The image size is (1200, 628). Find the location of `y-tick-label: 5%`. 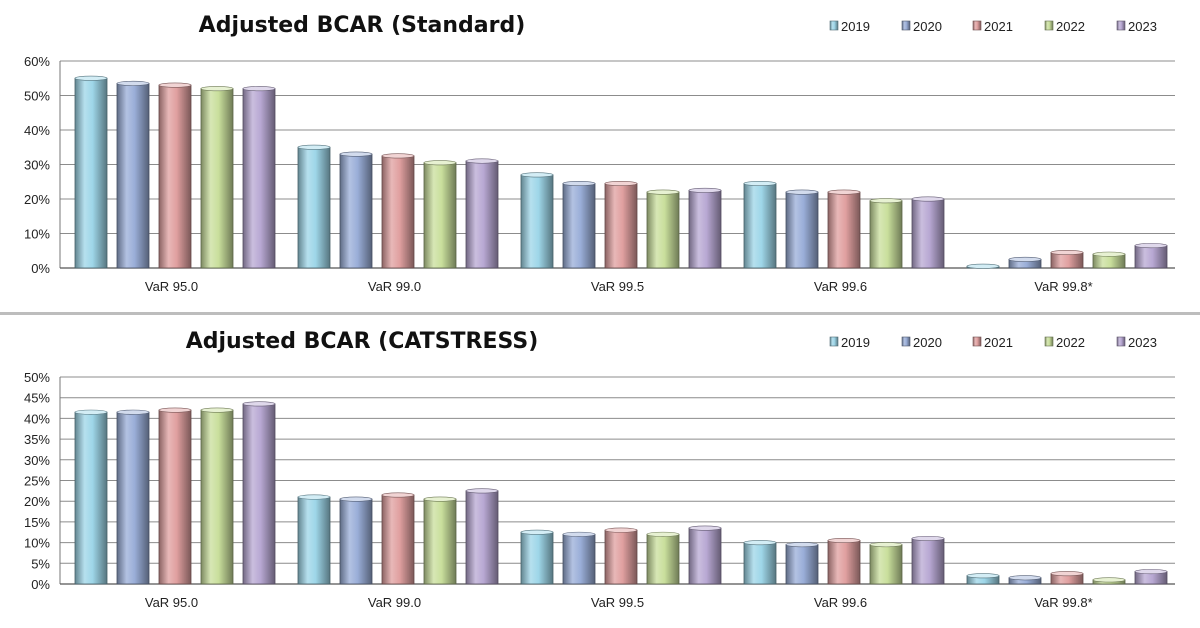

y-tick-label: 5% is located at coordinates (40, 563).